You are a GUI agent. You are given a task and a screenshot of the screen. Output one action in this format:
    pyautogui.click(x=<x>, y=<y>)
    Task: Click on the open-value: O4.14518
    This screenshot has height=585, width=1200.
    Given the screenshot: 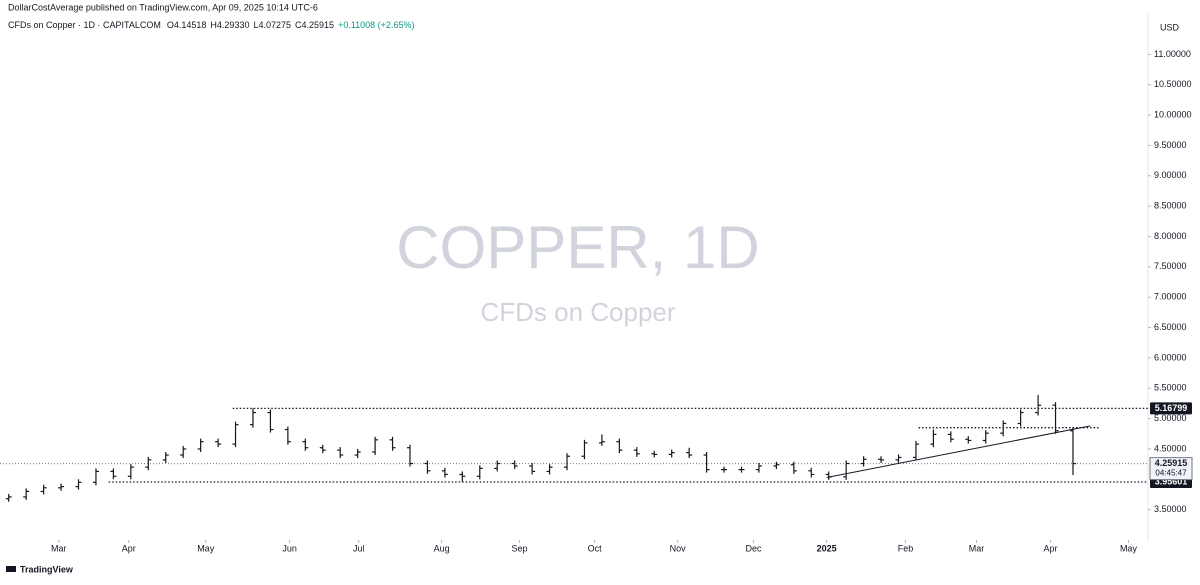 What is the action you would take?
    pyautogui.click(x=187, y=25)
    